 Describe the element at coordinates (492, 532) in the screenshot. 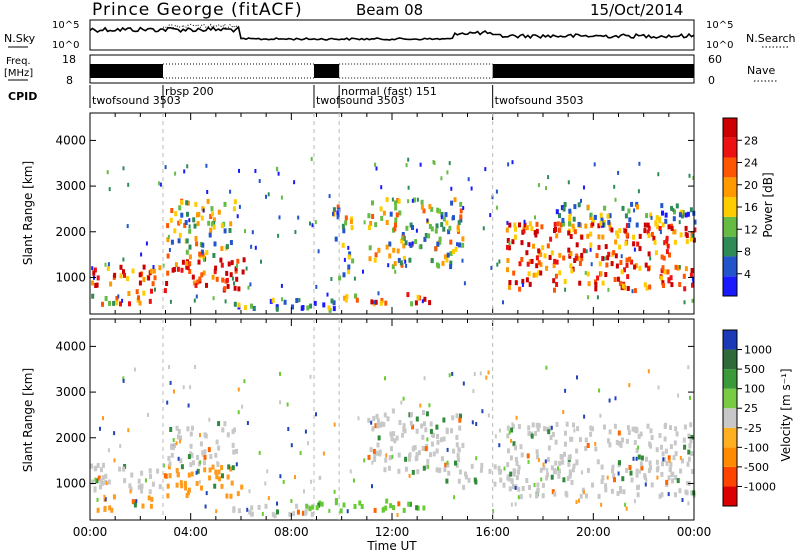

I see `x-tick-label: 16:00` at that location.